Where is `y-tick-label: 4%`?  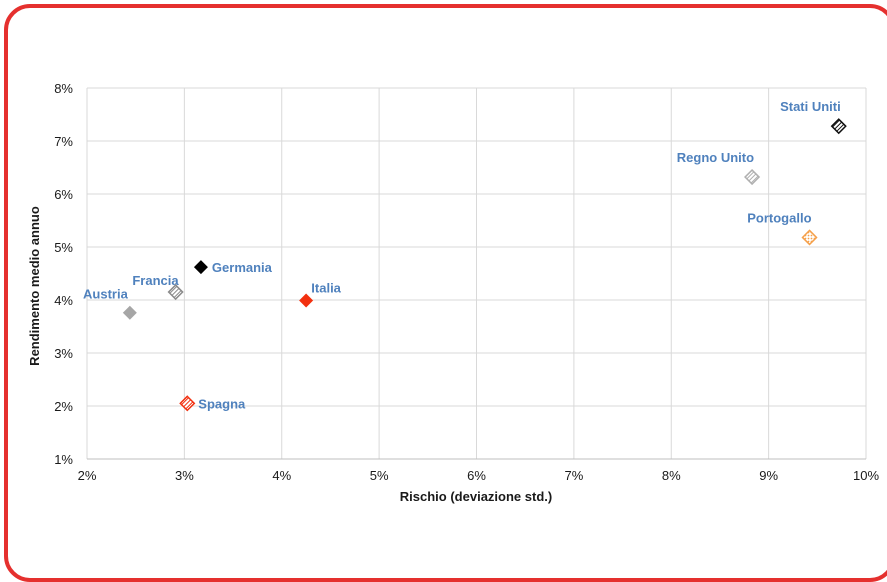 y-tick-label: 4% is located at coordinates (63, 300).